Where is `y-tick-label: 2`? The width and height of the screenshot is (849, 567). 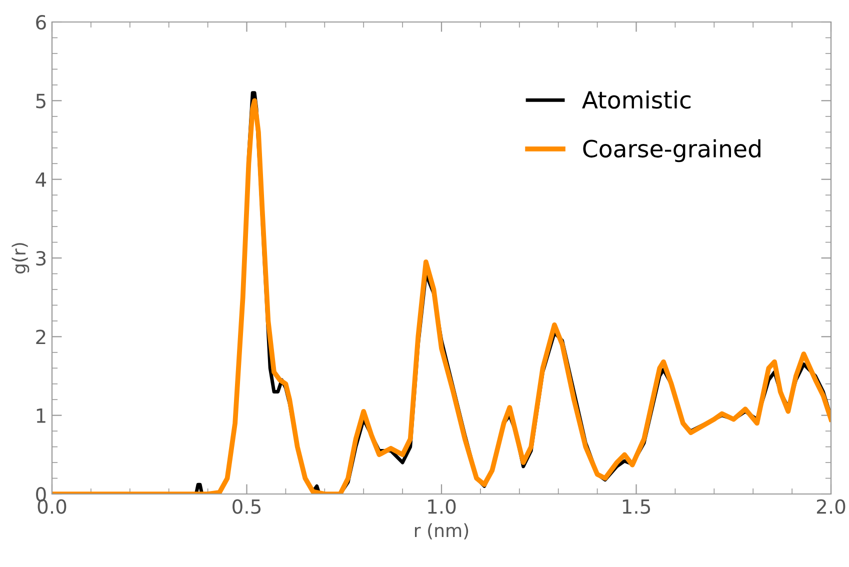 y-tick-label: 2 is located at coordinates (41, 337).